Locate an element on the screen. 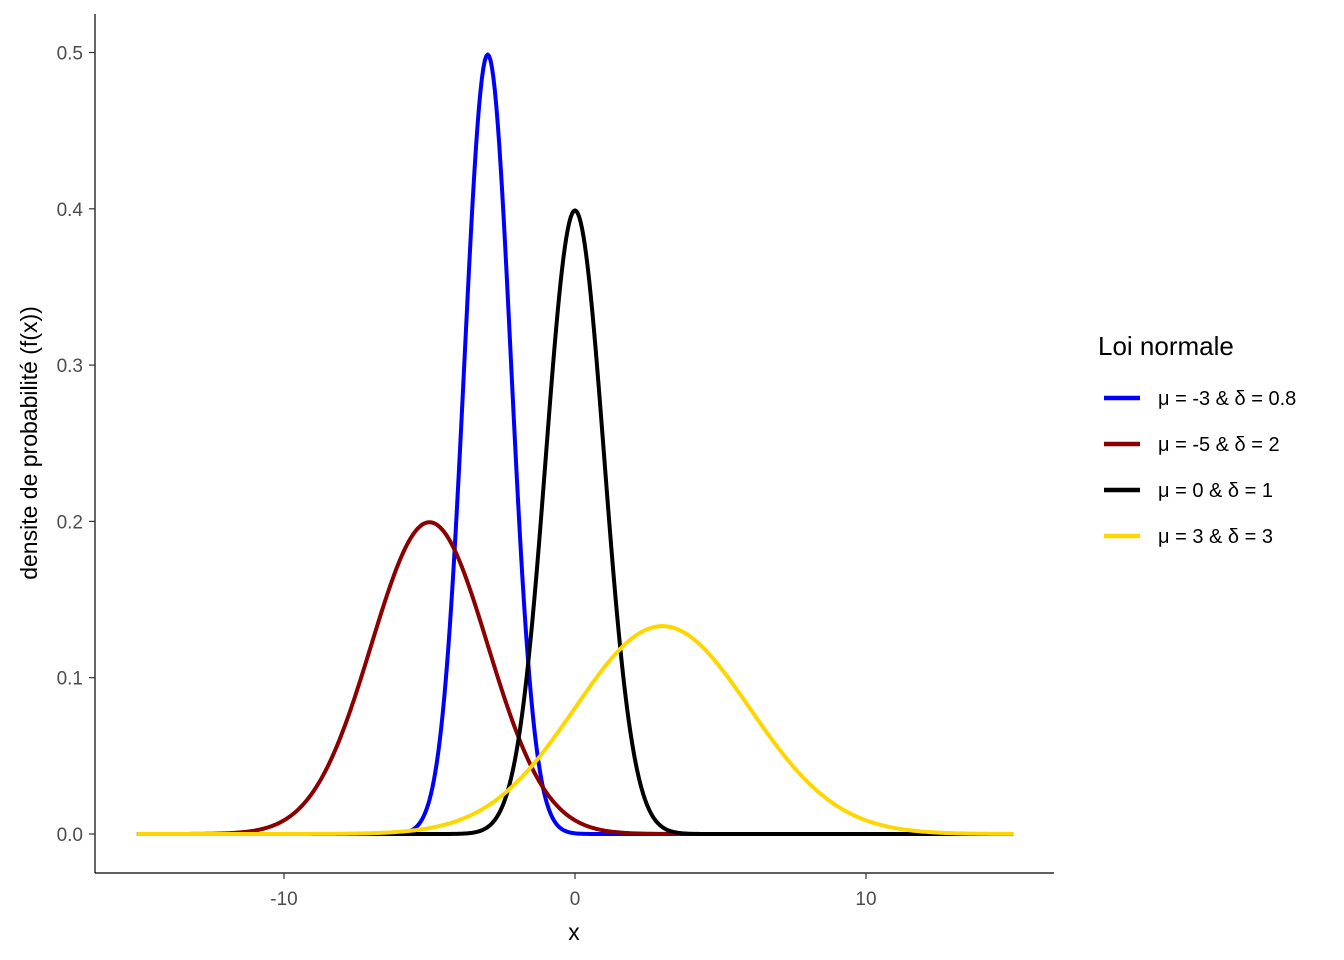 Image resolution: width=1344 pixels, height=960 pixels. legend-title: Loi normale is located at coordinates (1166, 346).